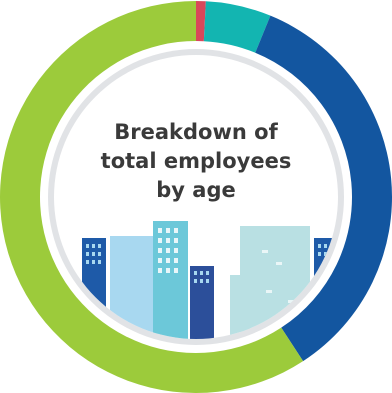 Image resolution: width=392 pixels, height=393 pixels. What do you see at coordinates (202, 302) in the screenshot?
I see `building-navy-mid` at bounding box center [202, 302].